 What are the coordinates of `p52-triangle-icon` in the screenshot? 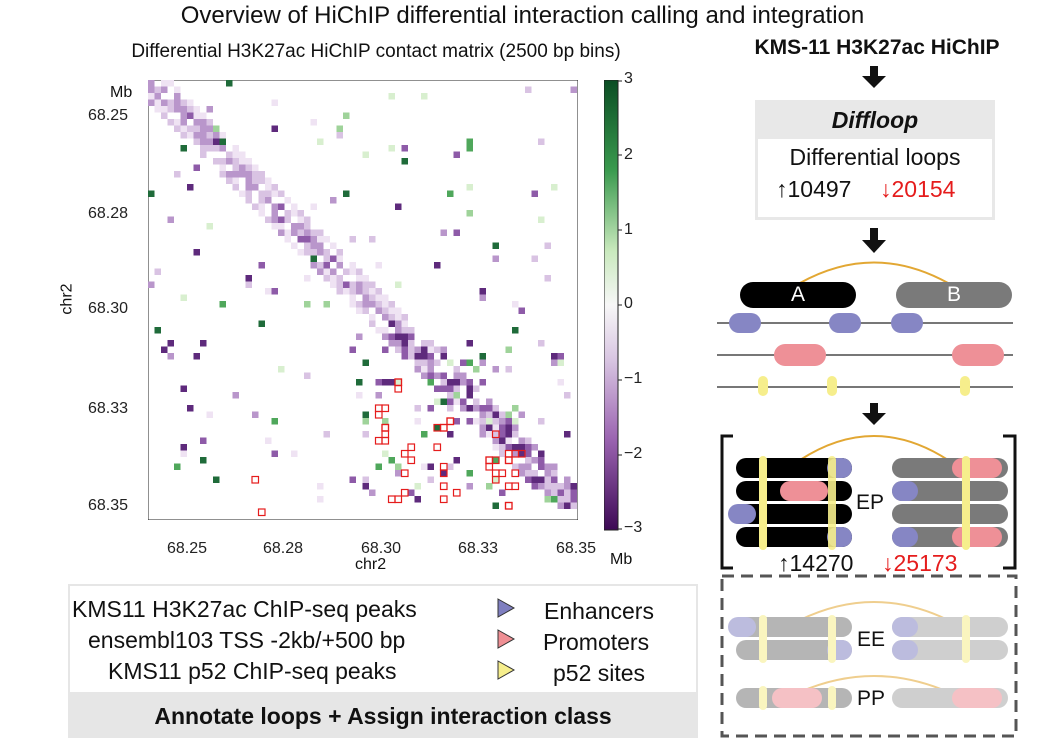 It's located at (506, 670).